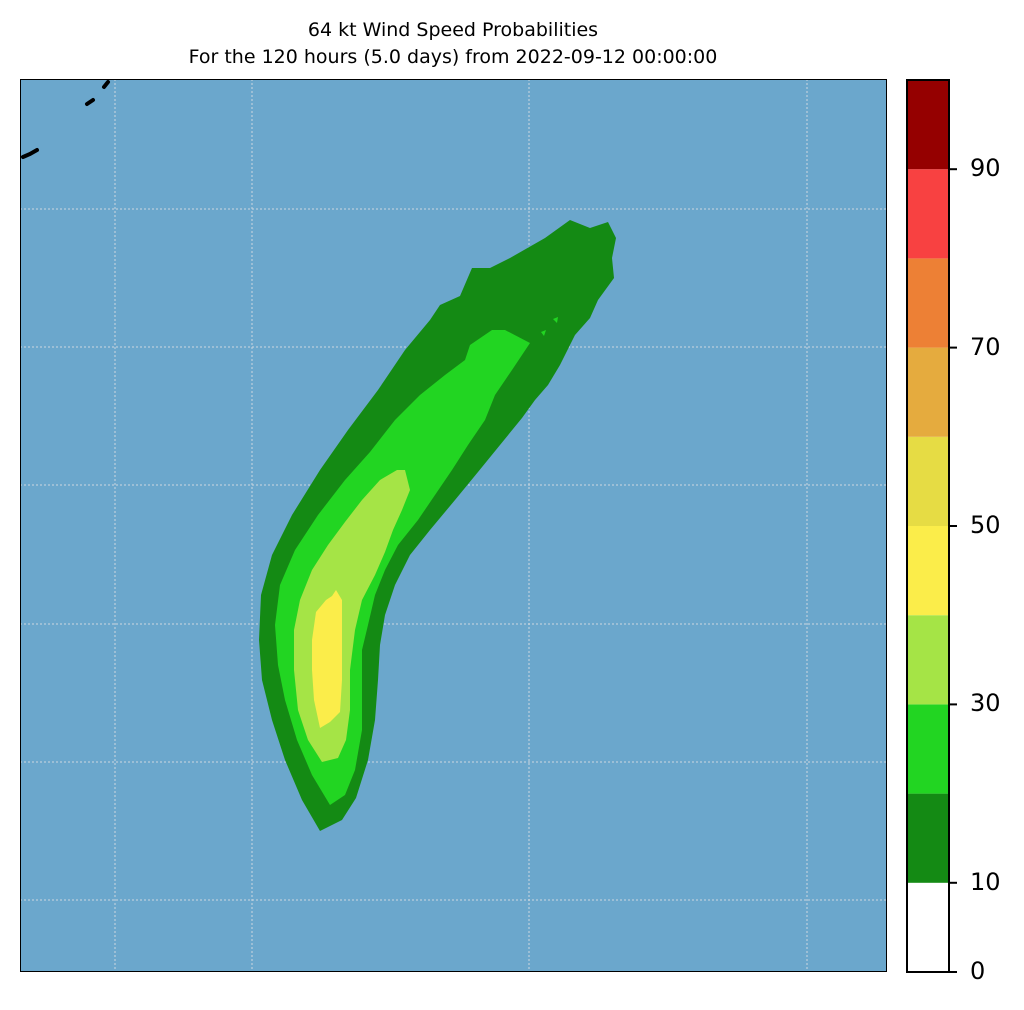 This screenshot has width=1024, height=1010. Describe the element at coordinates (978, 971) in the screenshot. I see `colorbar-tick-label: 0` at that location.